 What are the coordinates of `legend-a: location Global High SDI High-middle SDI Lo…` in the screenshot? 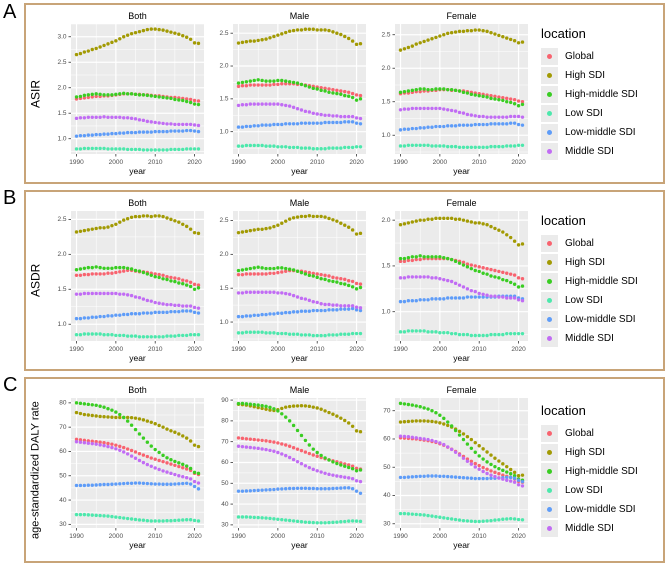 It's located at (597, 93).